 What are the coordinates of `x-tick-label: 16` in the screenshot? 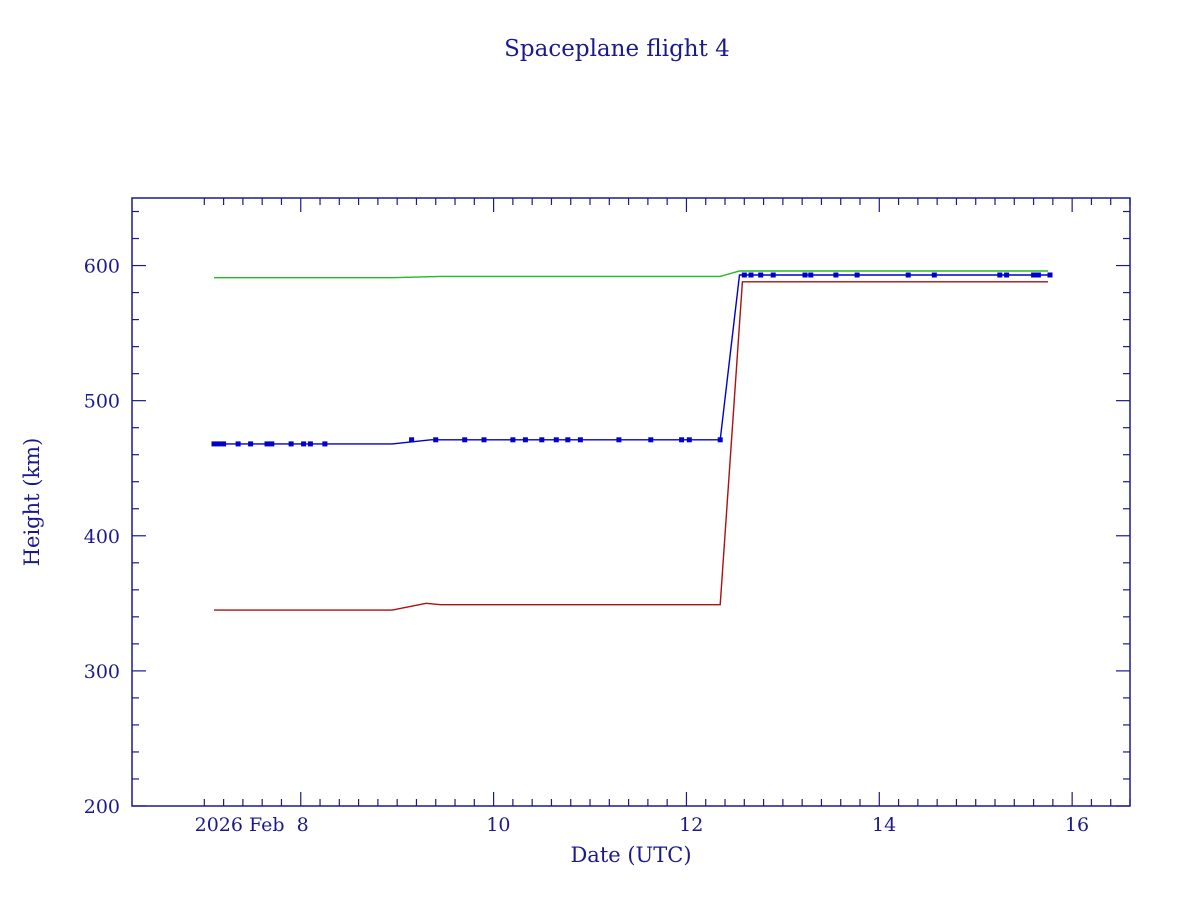 It's located at (1077, 825).